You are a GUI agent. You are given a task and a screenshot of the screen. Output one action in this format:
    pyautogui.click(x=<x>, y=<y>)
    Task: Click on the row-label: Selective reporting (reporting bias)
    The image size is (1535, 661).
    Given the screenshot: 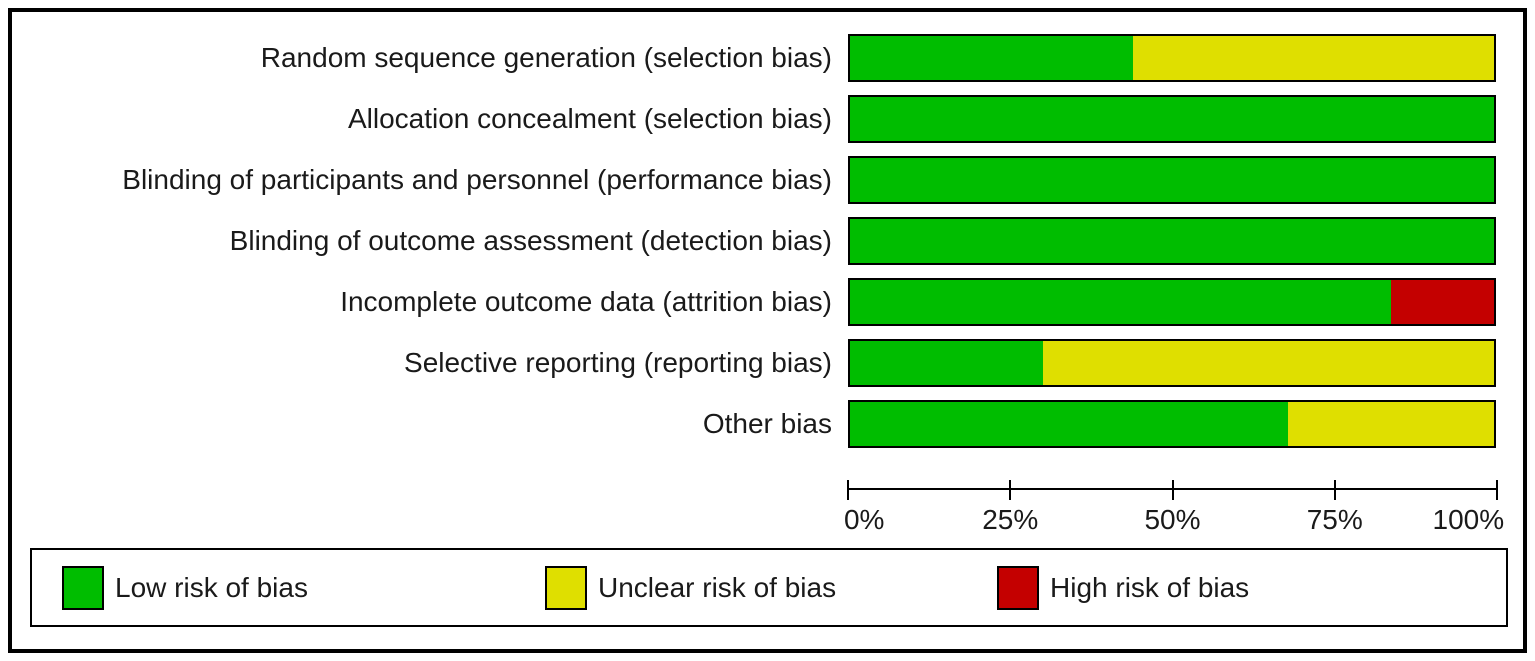 What is the action you would take?
    pyautogui.click(x=618, y=362)
    